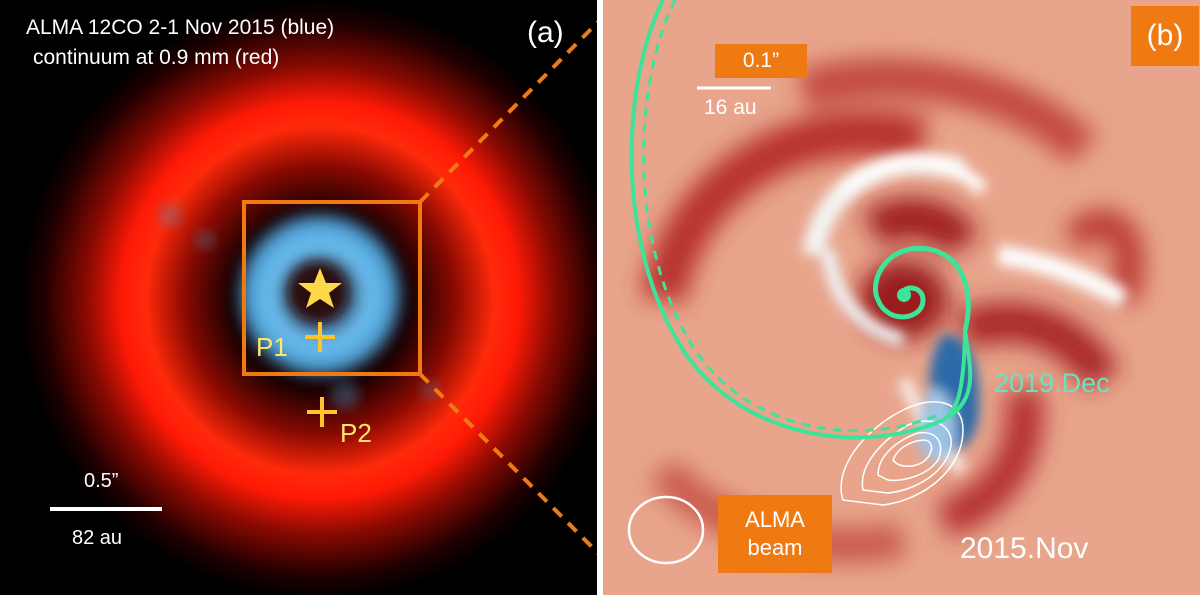 This screenshot has height=595, width=1200. What do you see at coordinates (545, 32) in the screenshot?
I see `panel-a-label: (a)` at bounding box center [545, 32].